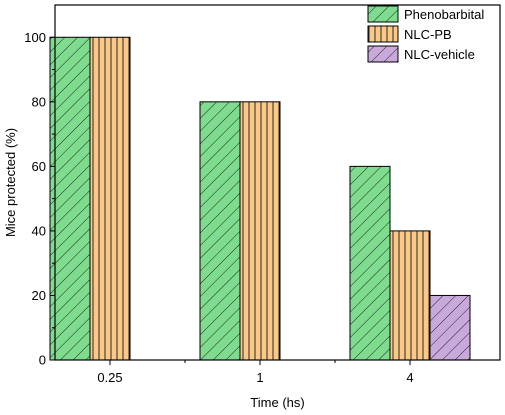 This screenshot has width=505, height=415. Describe the element at coordinates (39, 101) in the screenshot. I see `y-tick-label: 80` at that location.